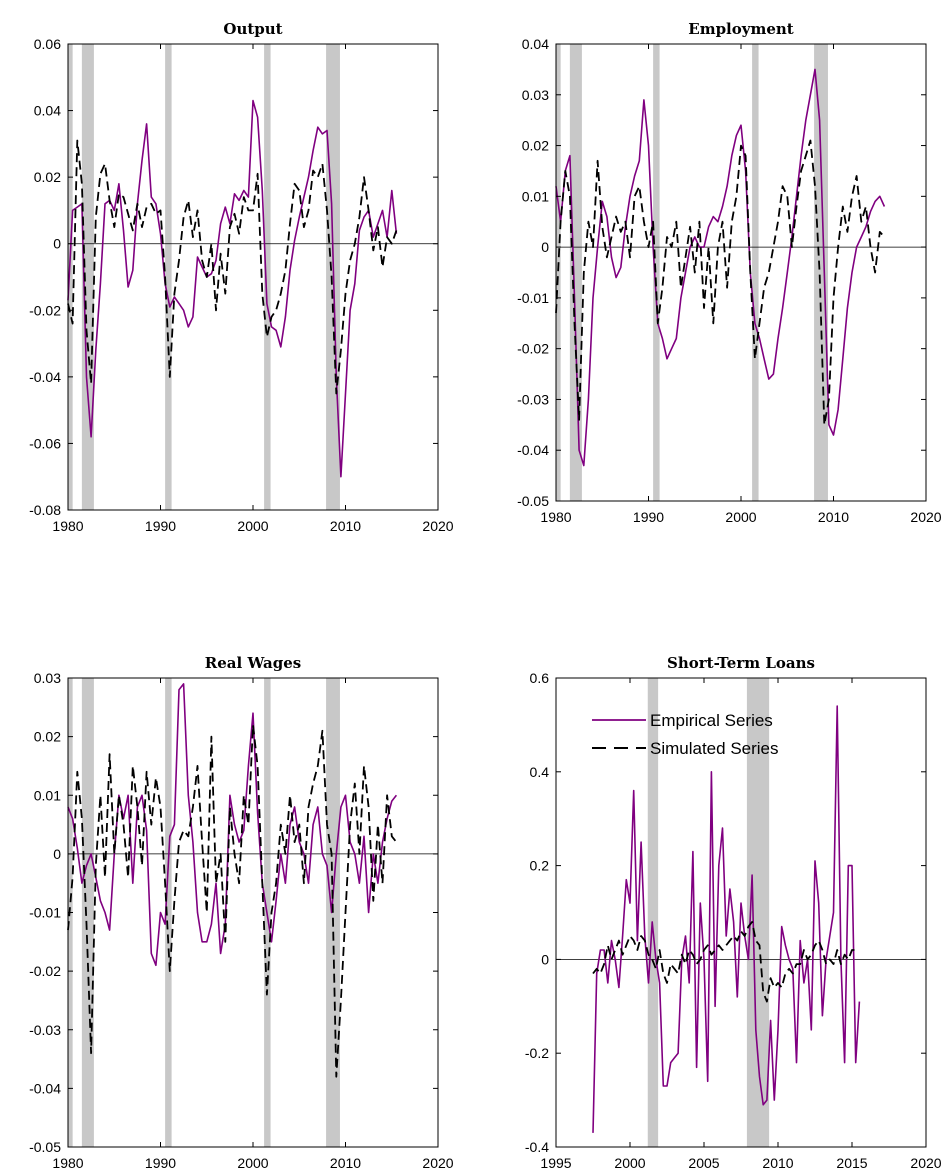  What do you see at coordinates (741, 663) in the screenshot?
I see `chart-title: Short-Term Loans` at bounding box center [741, 663].